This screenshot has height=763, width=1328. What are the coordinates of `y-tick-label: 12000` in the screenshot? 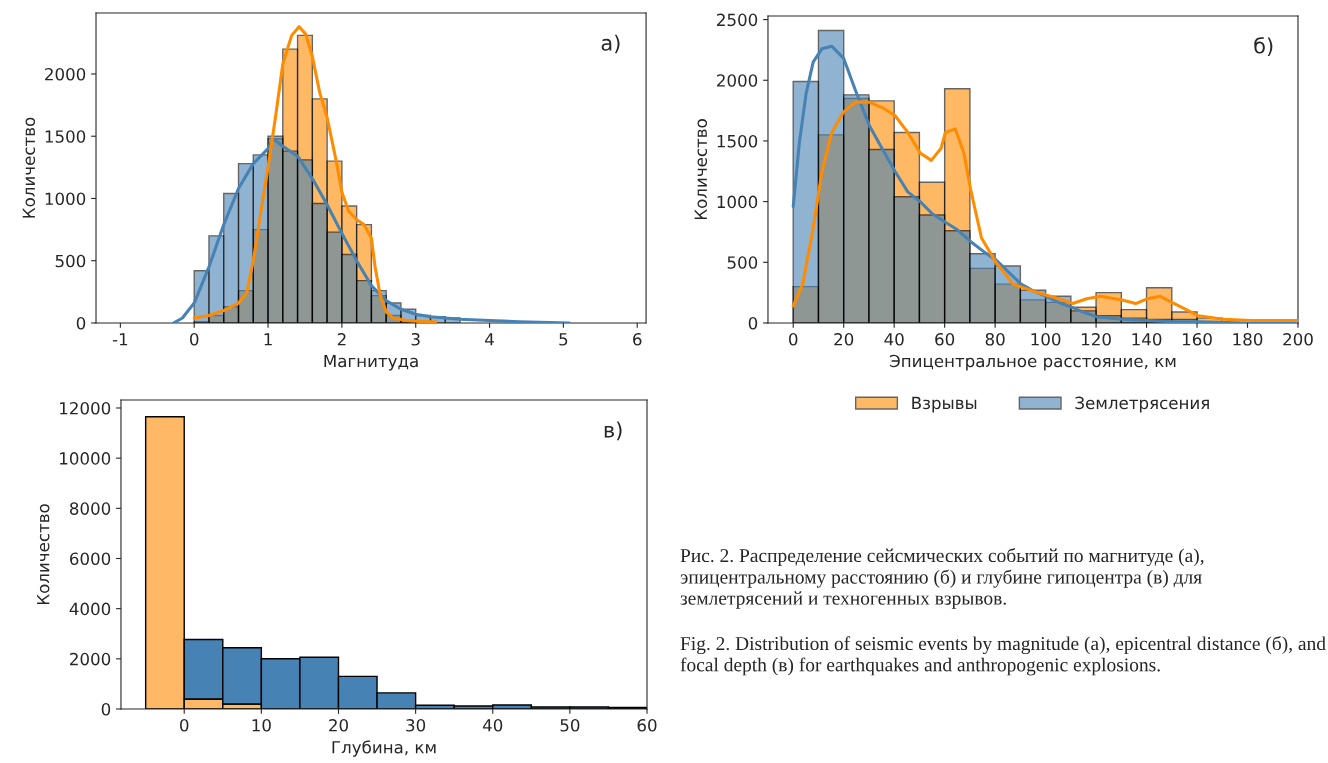 It's located at (85, 408).